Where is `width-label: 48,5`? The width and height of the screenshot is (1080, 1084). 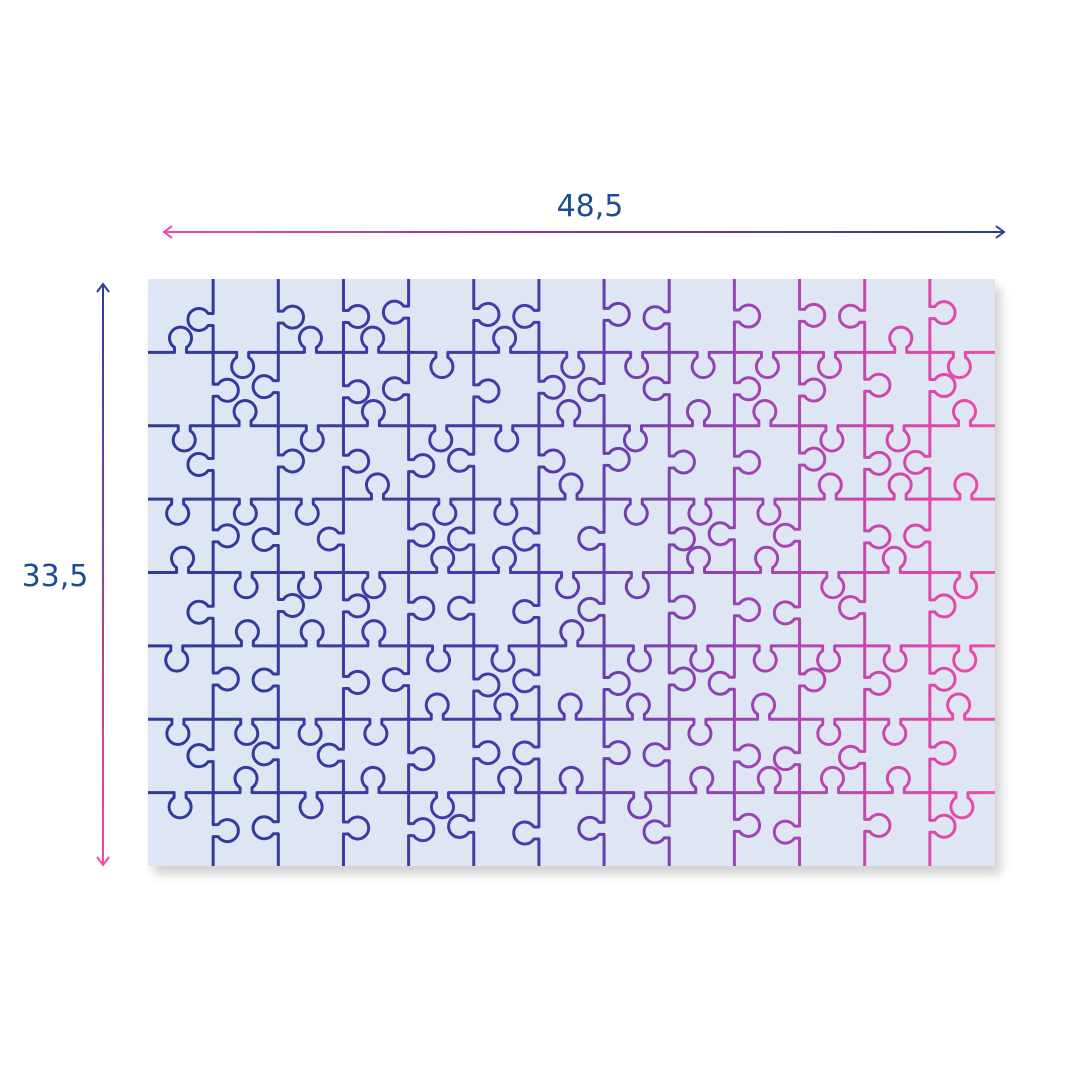 width-label: 48,5 is located at coordinates (590, 206).